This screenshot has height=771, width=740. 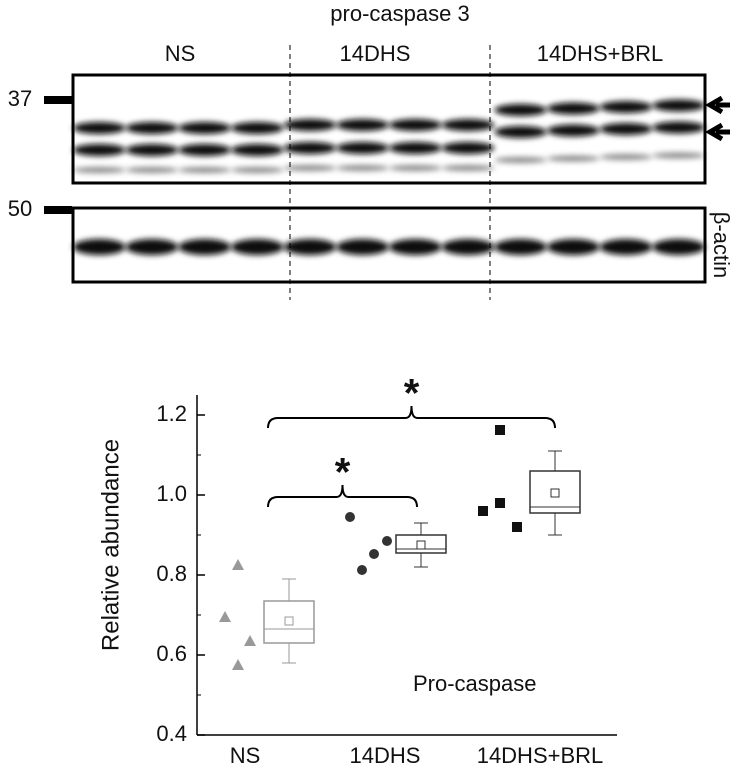 I want to click on y-axis-label: Relative abundance, so click(x=110, y=545).